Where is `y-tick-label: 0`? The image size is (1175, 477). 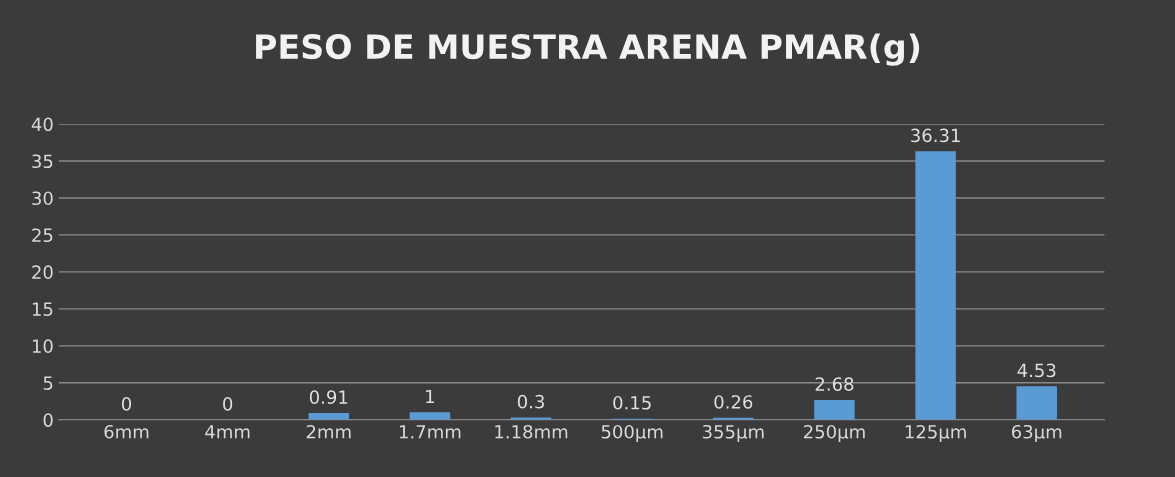 y-tick-label: 0 is located at coordinates (48, 420).